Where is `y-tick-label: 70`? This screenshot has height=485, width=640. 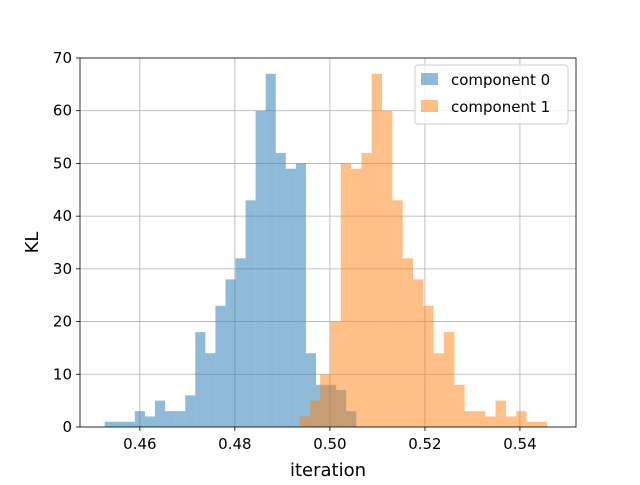
y-tick-label: 70 is located at coordinates (62, 58).